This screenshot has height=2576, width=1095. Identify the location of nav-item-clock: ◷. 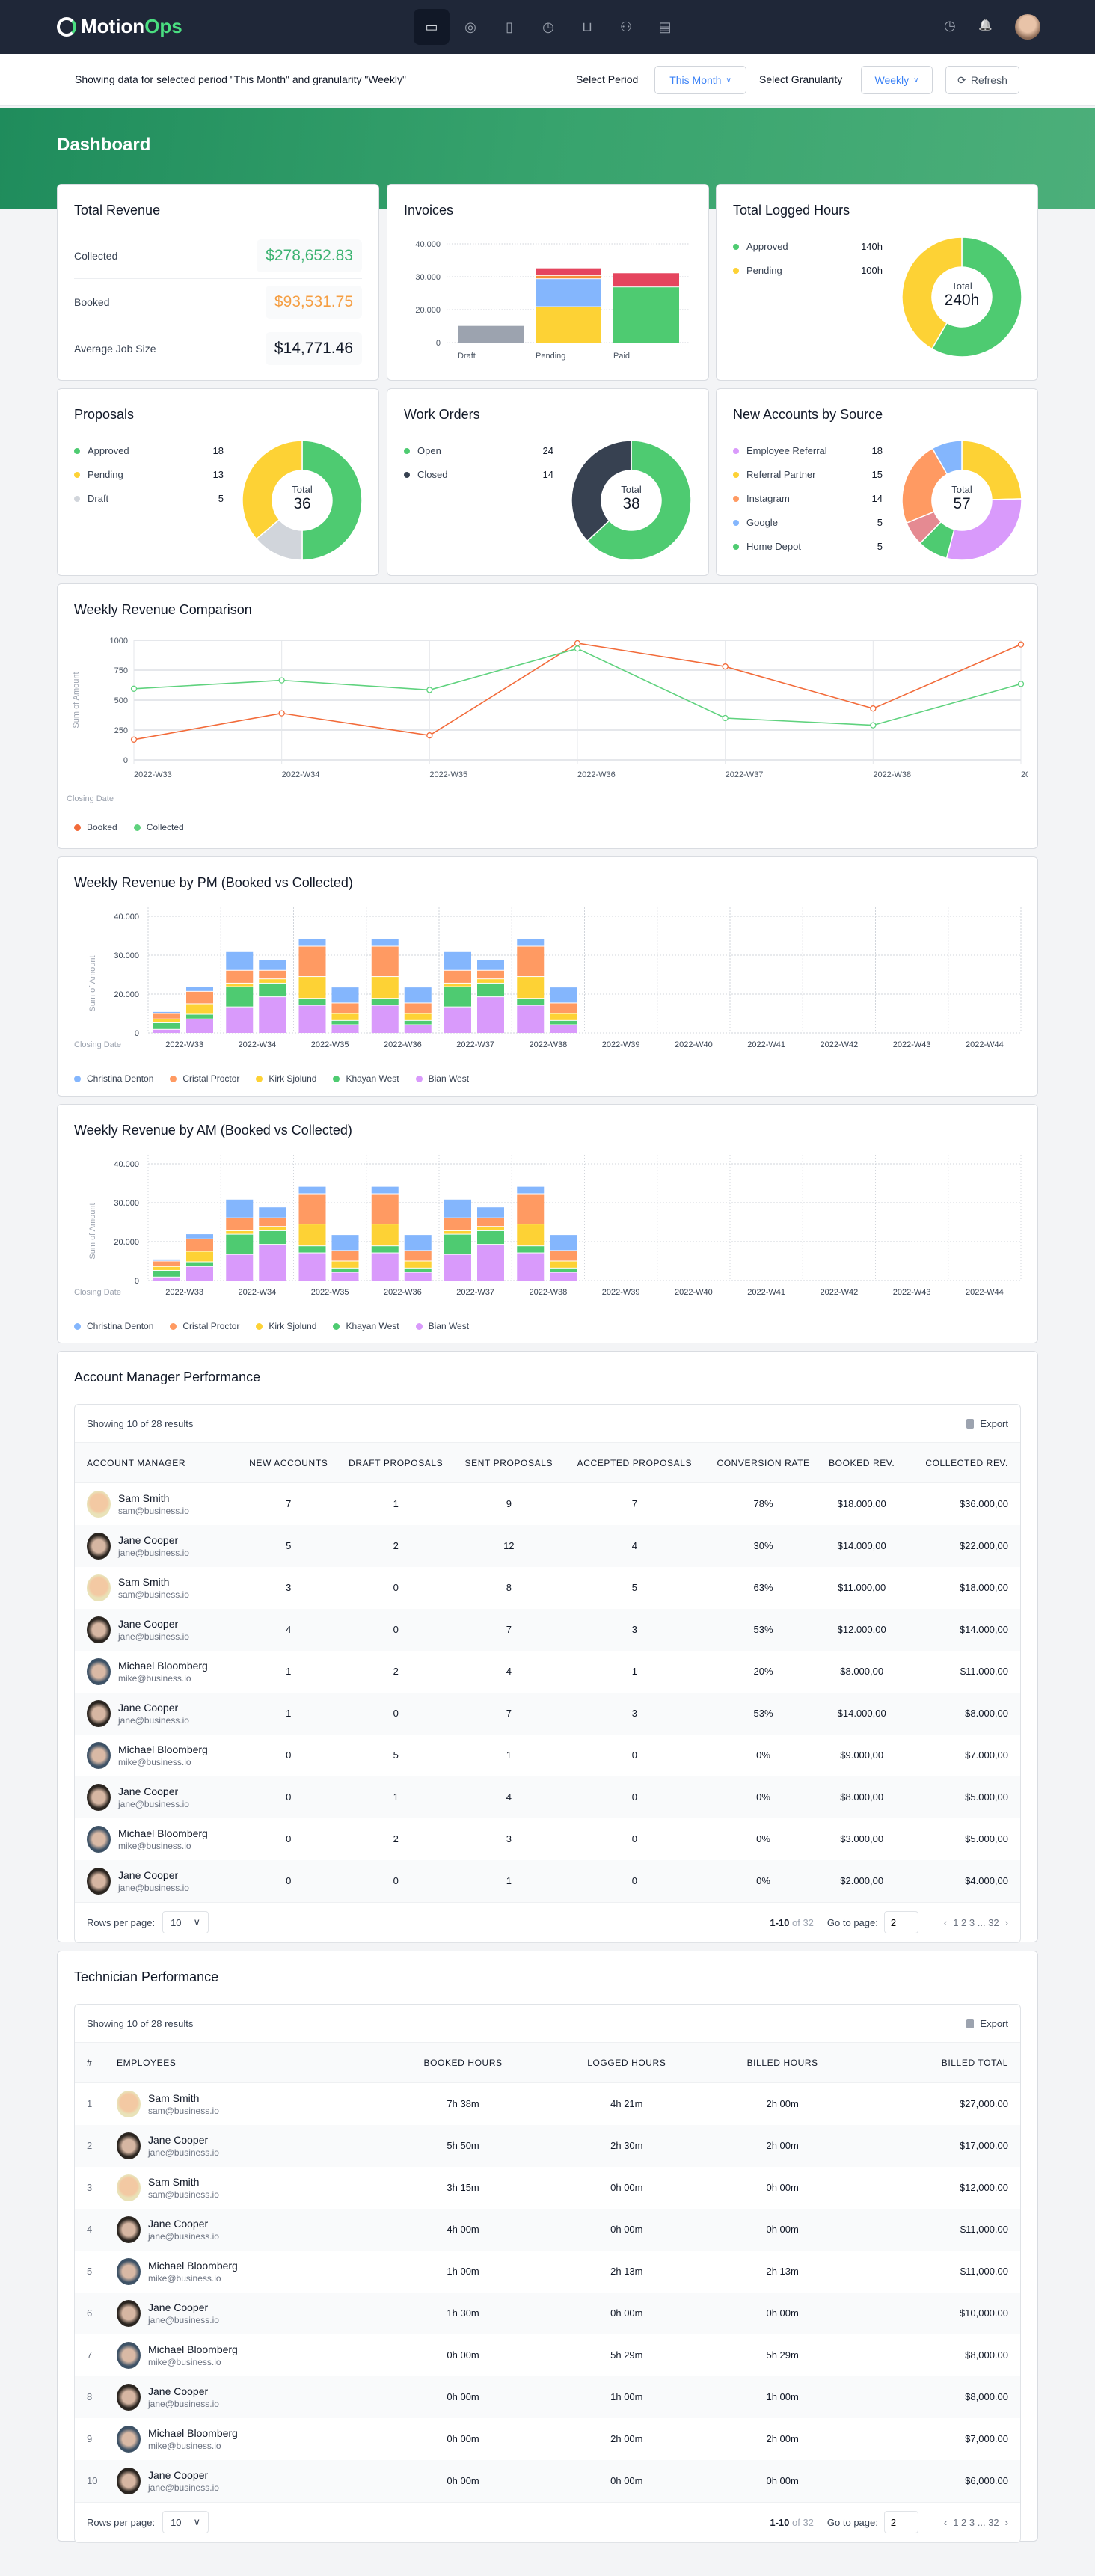
(548, 27).